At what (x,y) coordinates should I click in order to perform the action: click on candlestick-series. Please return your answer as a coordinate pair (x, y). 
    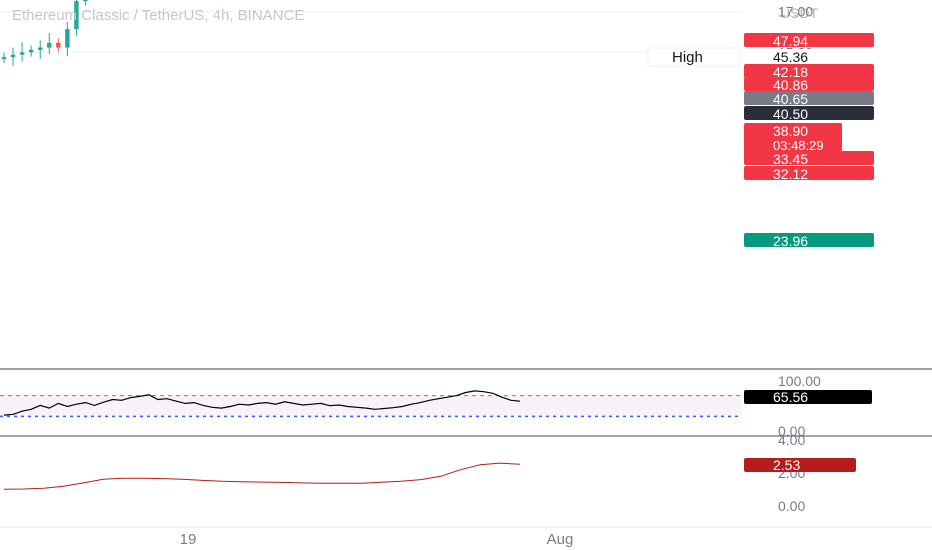
    Looking at the image, I should click on (44, 33).